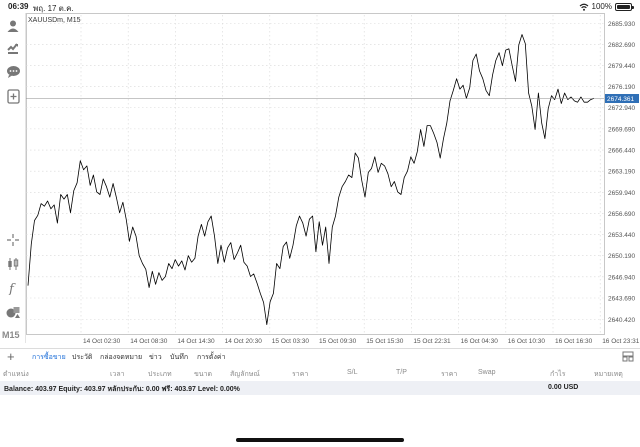 The image size is (640, 447). I want to click on col-profit: กำไร, so click(558, 374).